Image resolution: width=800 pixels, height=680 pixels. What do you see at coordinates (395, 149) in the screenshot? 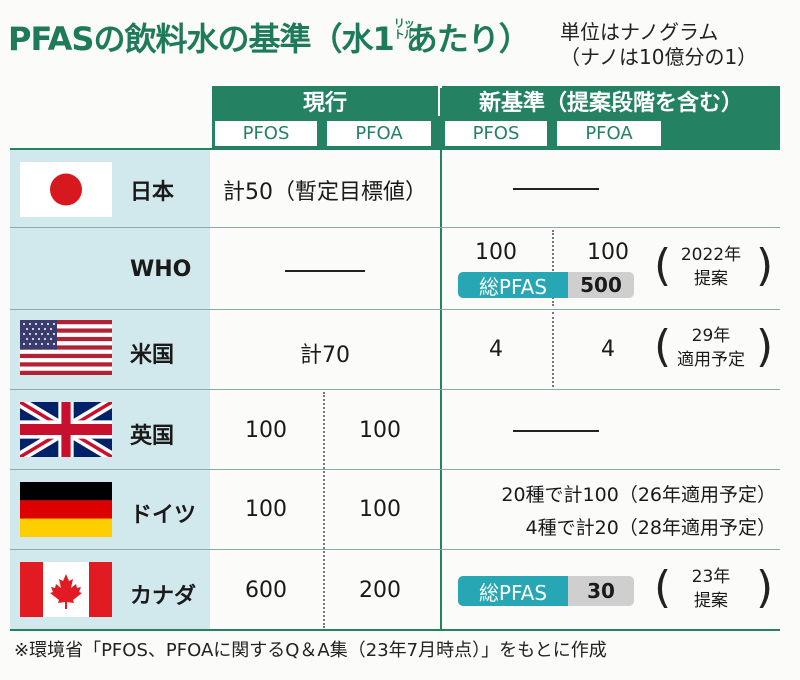
I see `header-bottom-line` at bounding box center [395, 149].